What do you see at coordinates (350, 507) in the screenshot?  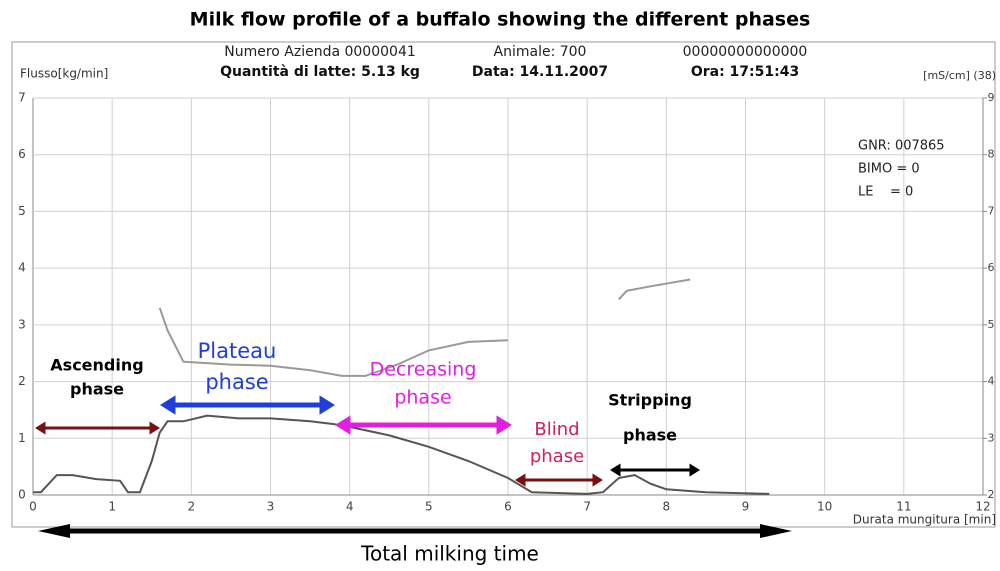 I see `x-tick-label: 4` at bounding box center [350, 507].